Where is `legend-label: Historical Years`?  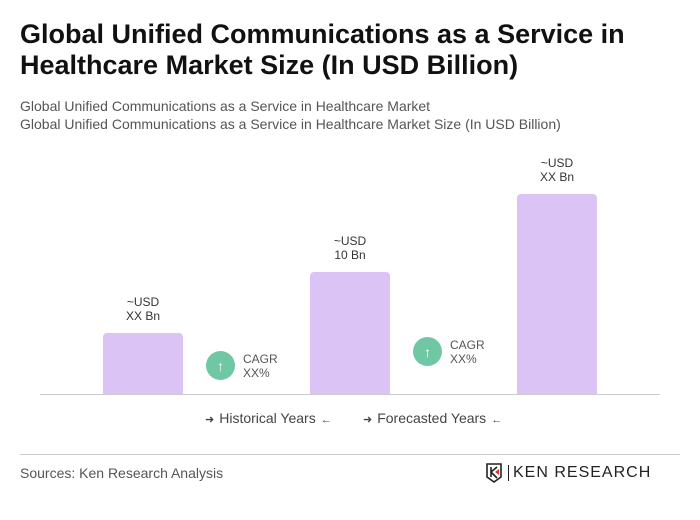
legend-label: Historical Years is located at coordinates (267, 418).